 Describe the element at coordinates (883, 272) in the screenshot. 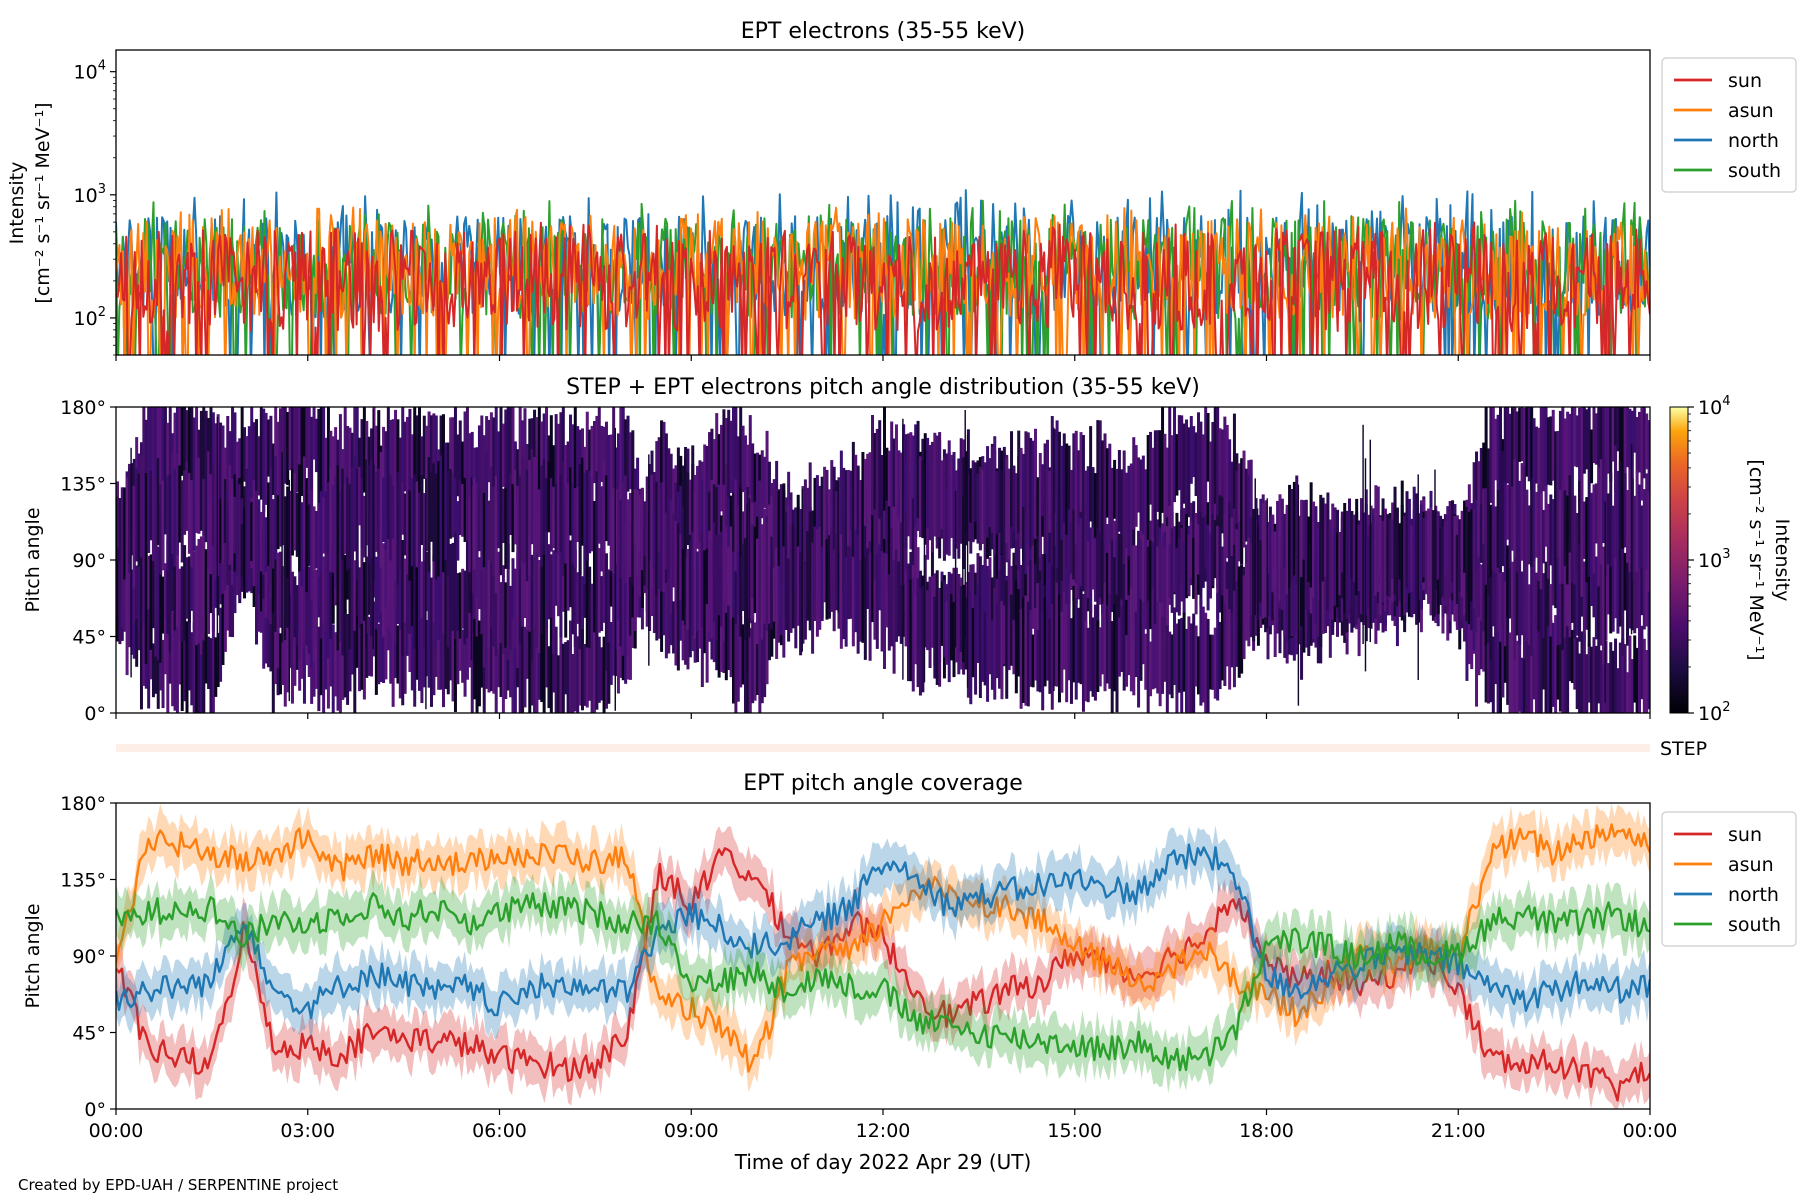

I see `panel1-series-group` at that location.